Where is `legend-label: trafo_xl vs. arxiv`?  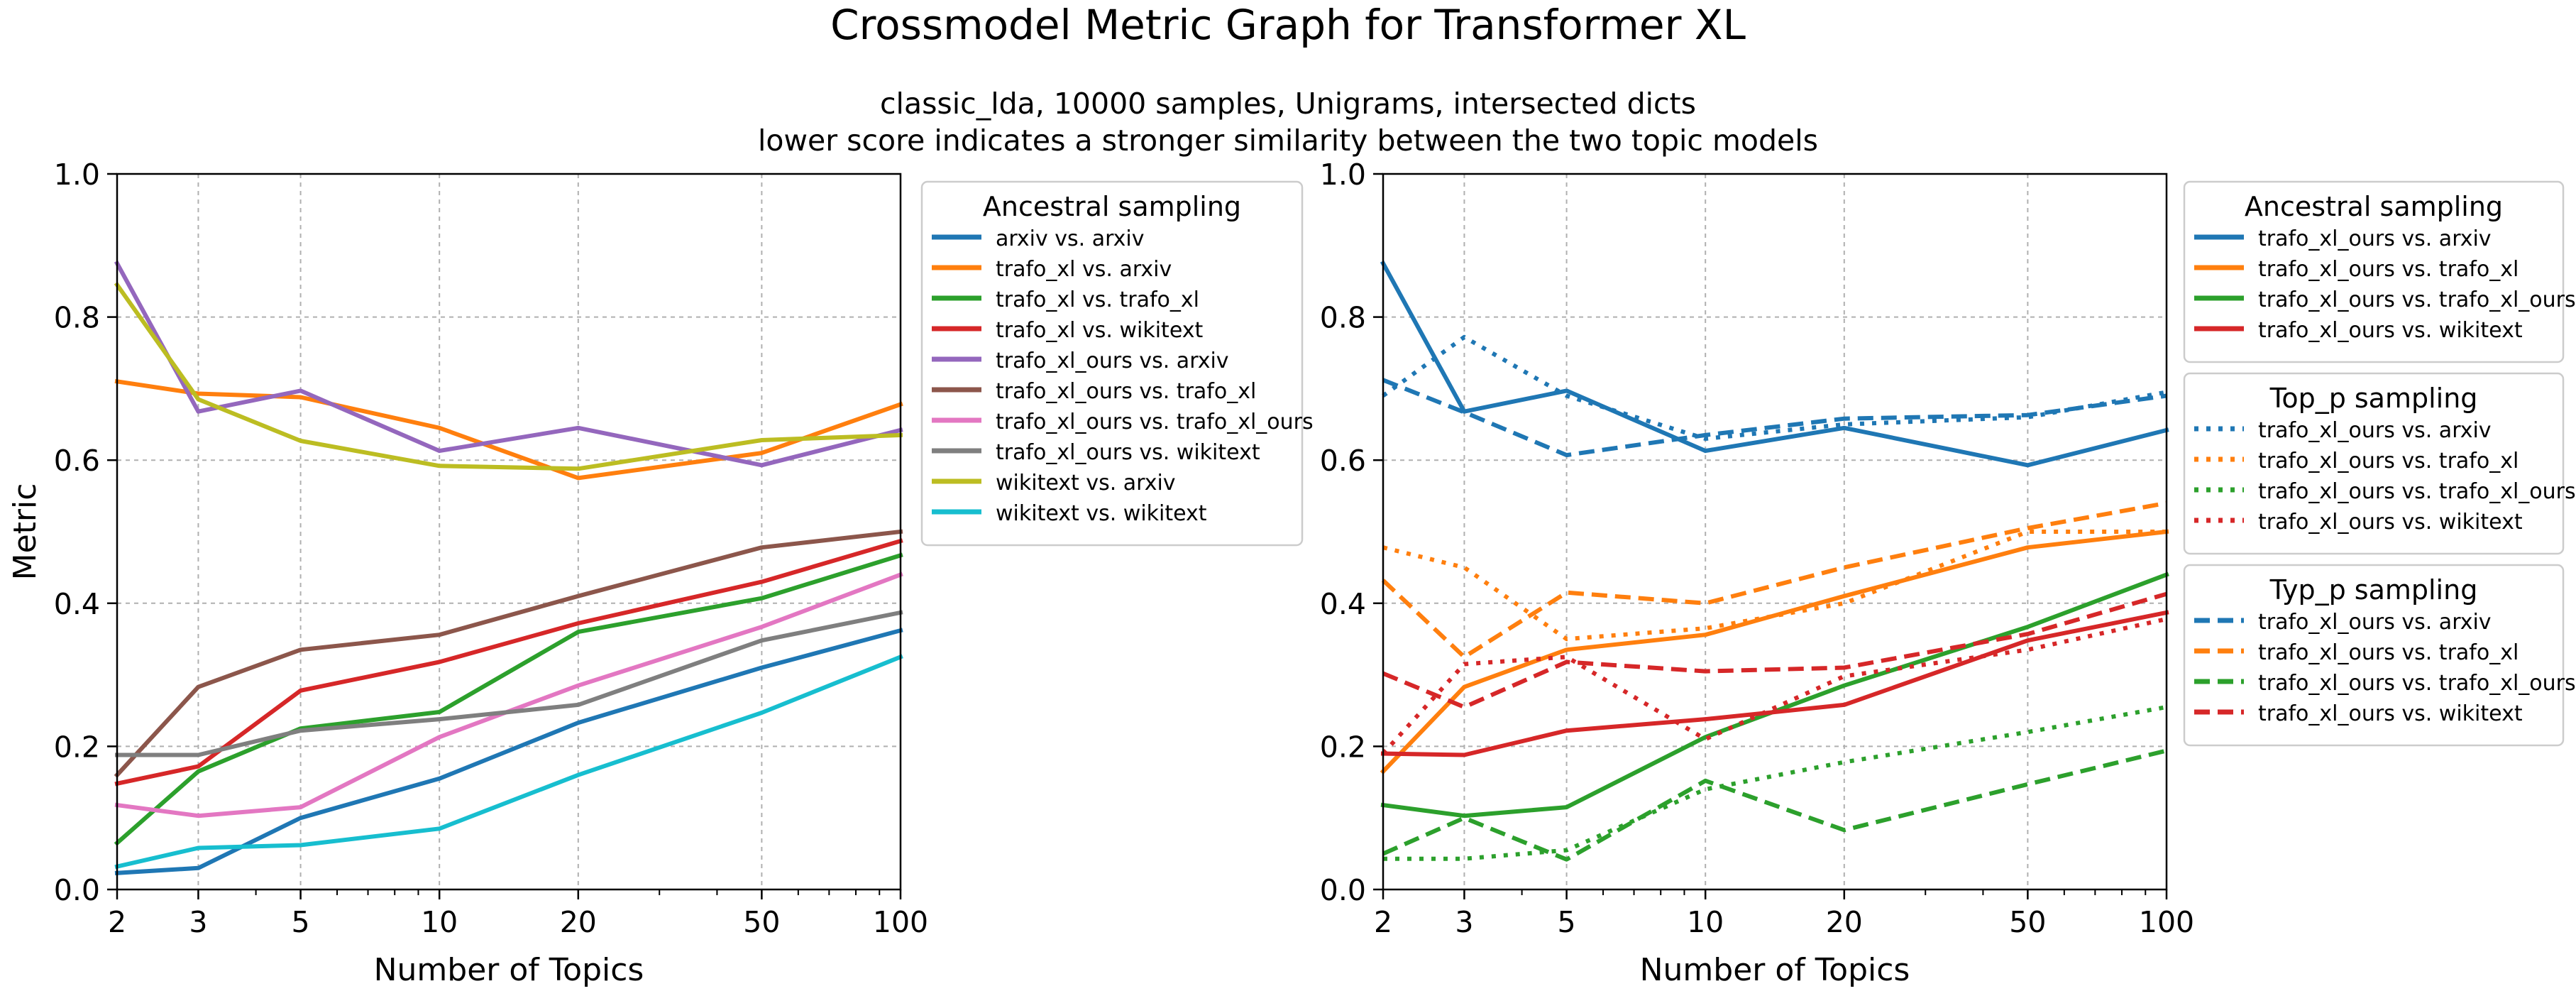
legend-label: trafo_xl vs. arxiv is located at coordinates (1084, 269).